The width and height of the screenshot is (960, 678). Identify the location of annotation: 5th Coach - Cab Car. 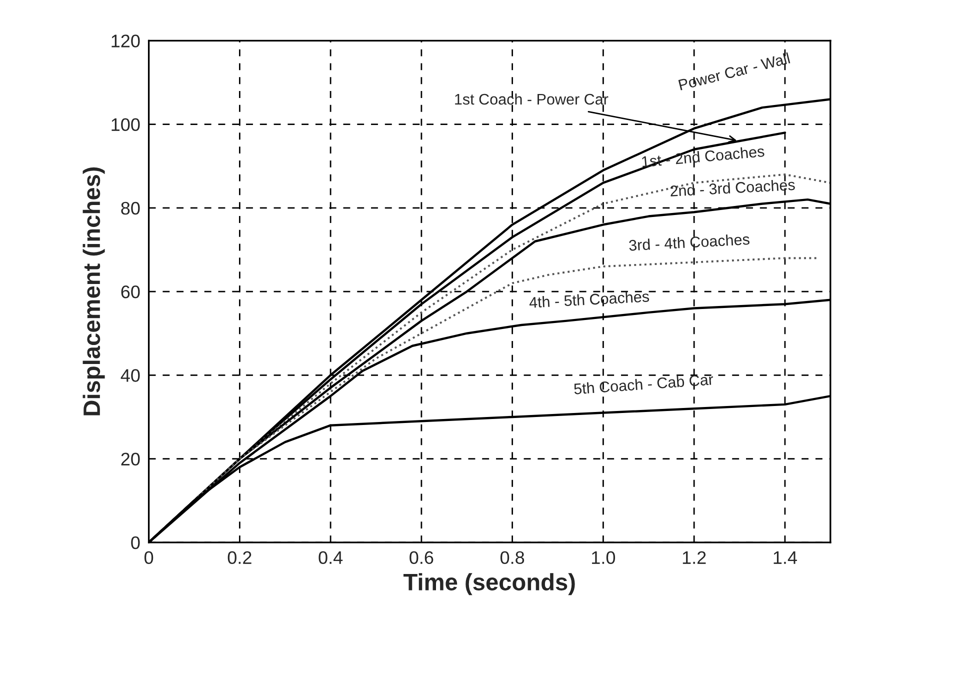
(644, 384).